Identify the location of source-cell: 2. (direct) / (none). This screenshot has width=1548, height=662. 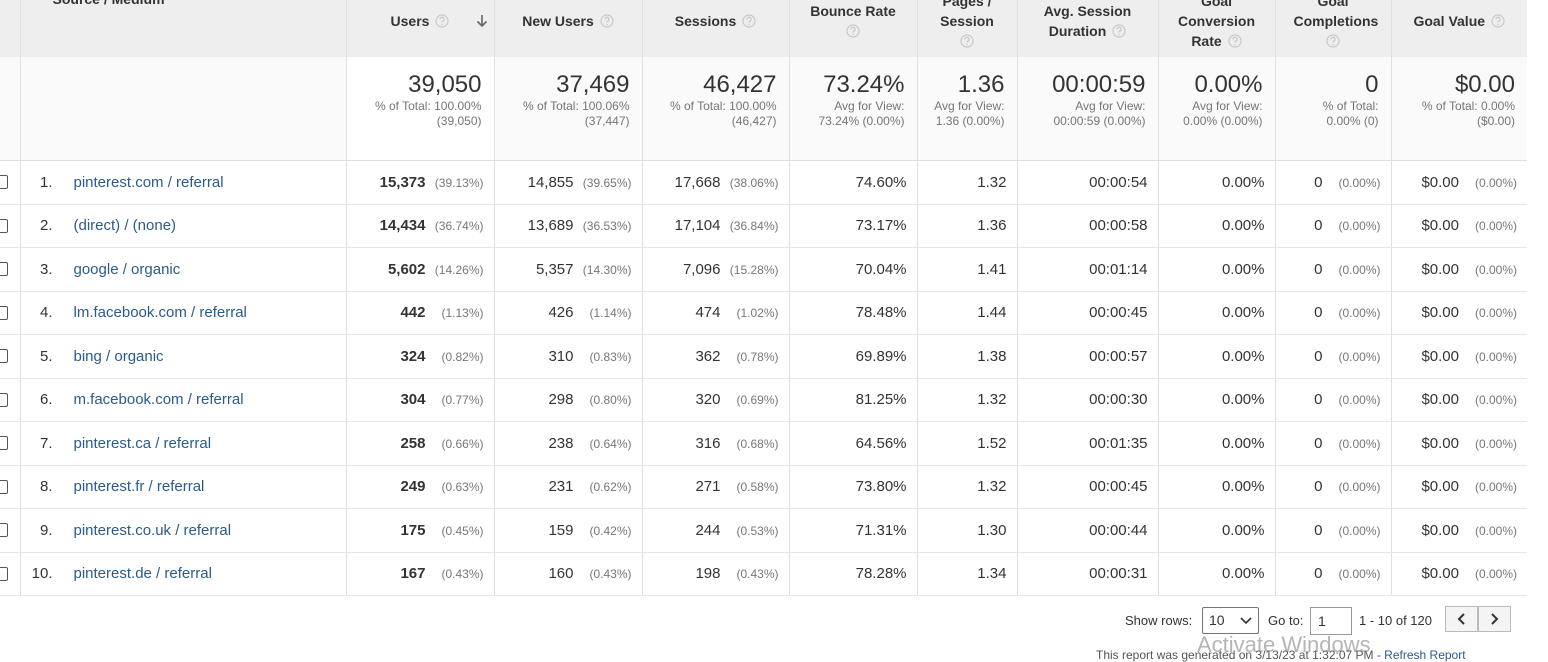
(182, 226).